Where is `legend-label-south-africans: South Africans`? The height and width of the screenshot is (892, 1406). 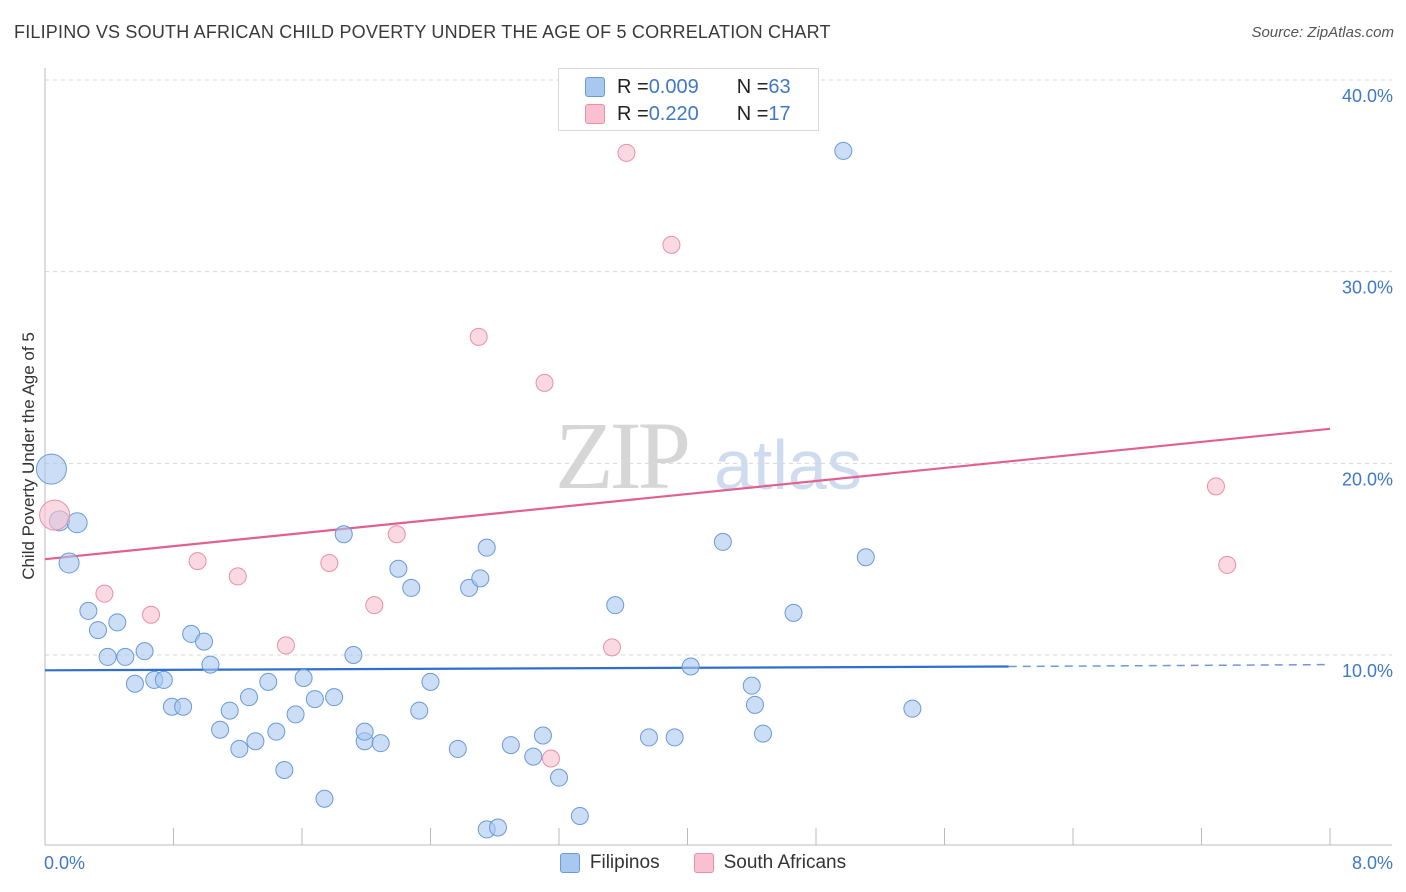 legend-label-south-africans: South Africans is located at coordinates (785, 862).